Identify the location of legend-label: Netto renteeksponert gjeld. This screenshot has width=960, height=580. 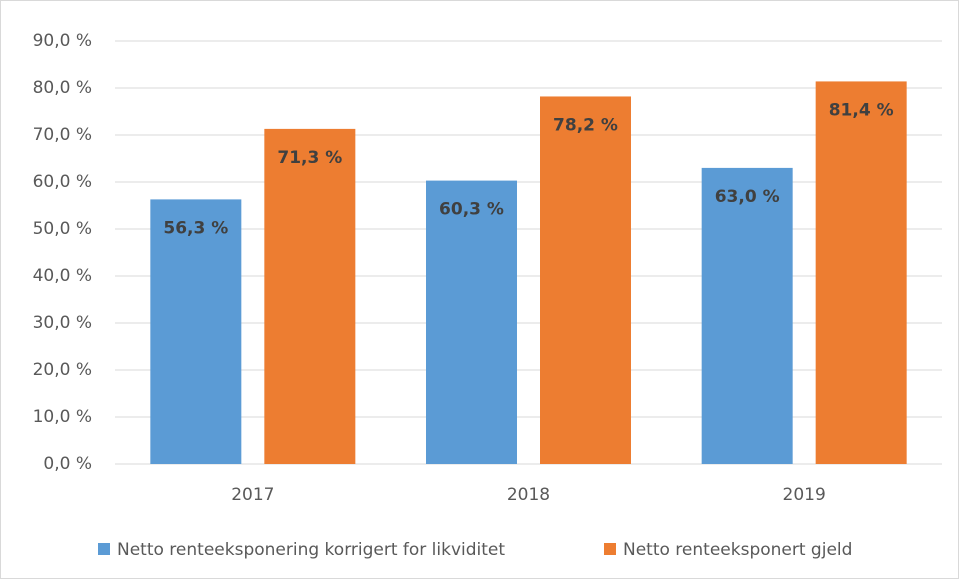
(737, 550).